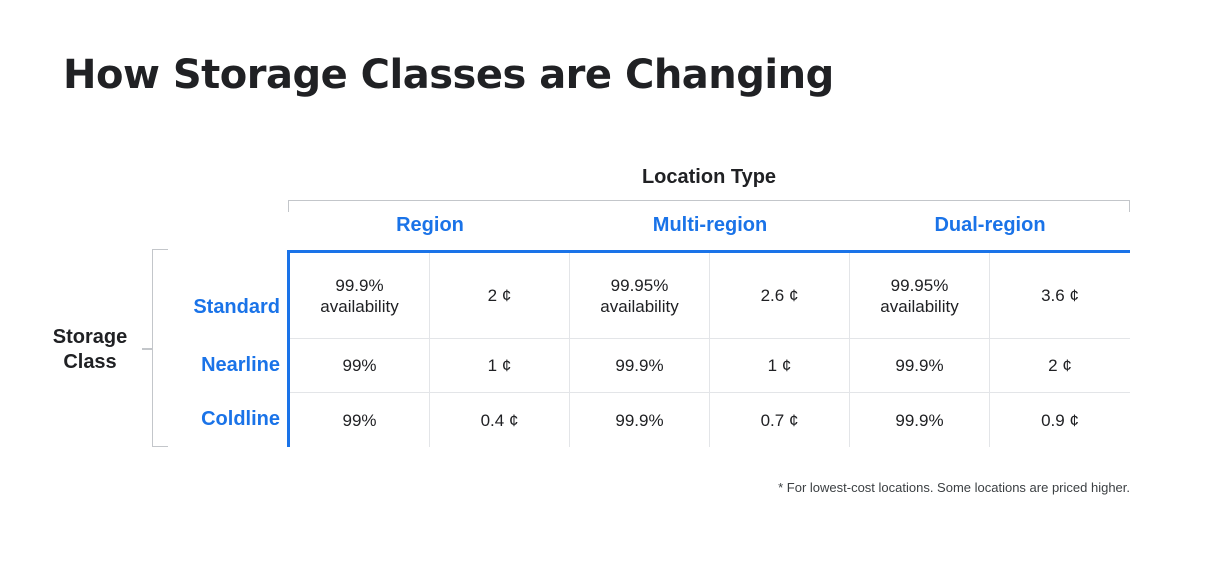 This screenshot has width=1209, height=579. I want to click on group-heading-dual-region: Dual-region, so click(990, 225).